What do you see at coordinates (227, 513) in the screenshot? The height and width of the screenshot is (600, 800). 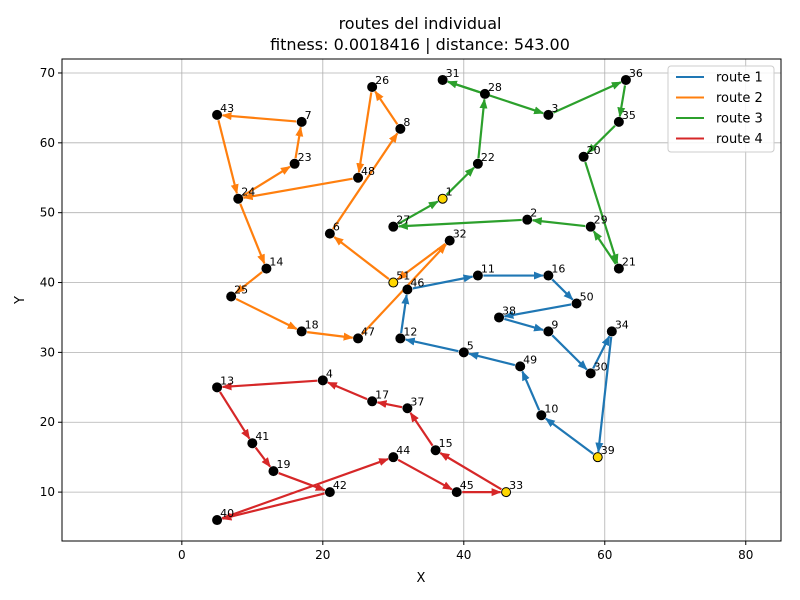 I see `node-label: 40` at bounding box center [227, 513].